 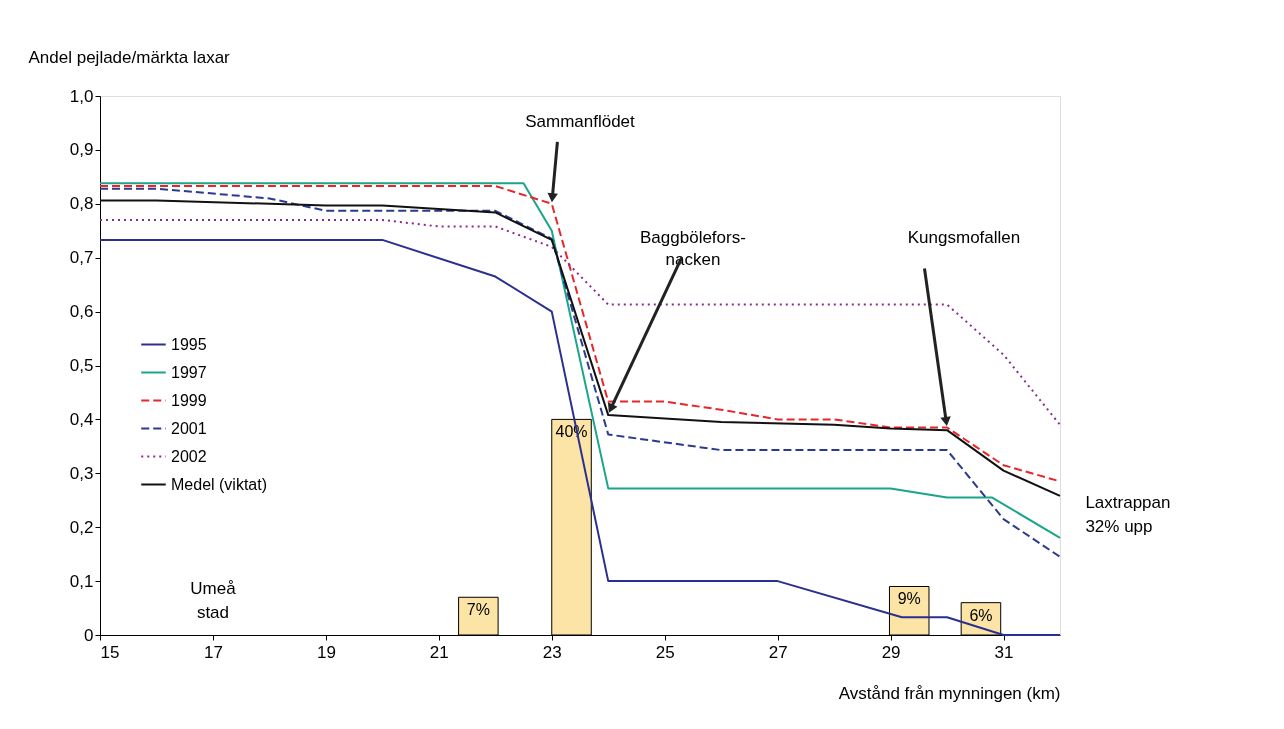 What do you see at coordinates (110, 652) in the screenshot?
I see `x-tick-label: 15` at bounding box center [110, 652].